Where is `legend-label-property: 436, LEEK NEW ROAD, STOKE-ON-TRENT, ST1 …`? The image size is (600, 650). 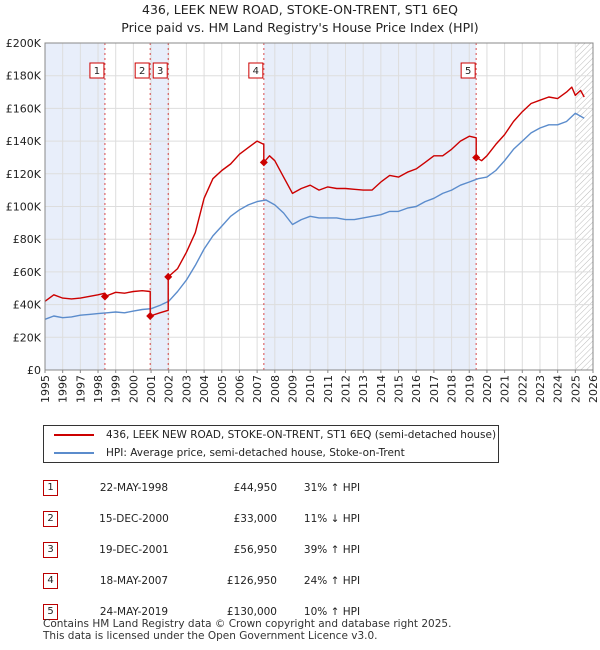 legend-label-property: 436, LEEK NEW ROAD, STOKE-ON-TRENT, ST1 … is located at coordinates (301, 435).